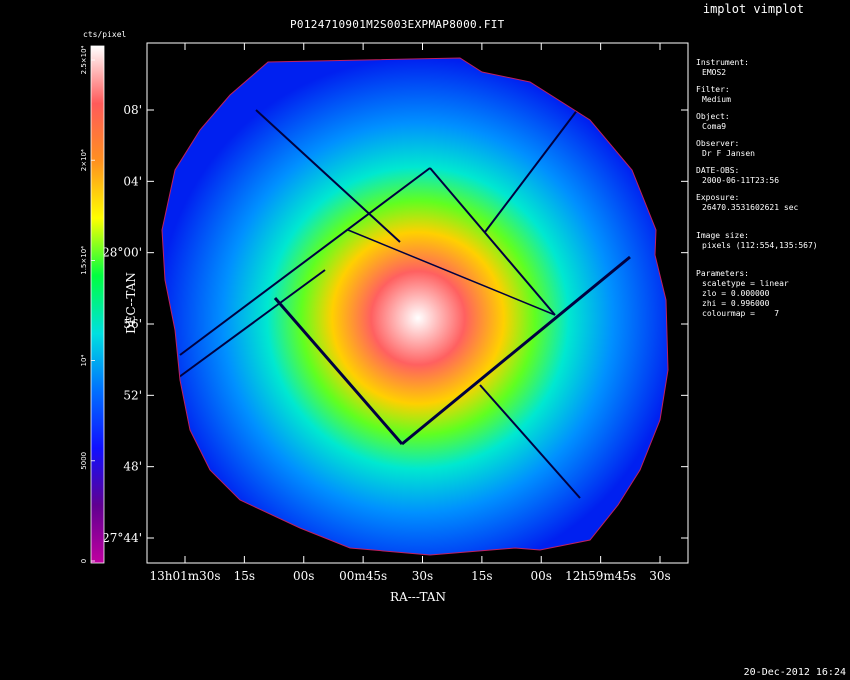  Describe the element at coordinates (105, 34) in the screenshot. I see `colorbar-unit-label: cts/pixel` at that location.